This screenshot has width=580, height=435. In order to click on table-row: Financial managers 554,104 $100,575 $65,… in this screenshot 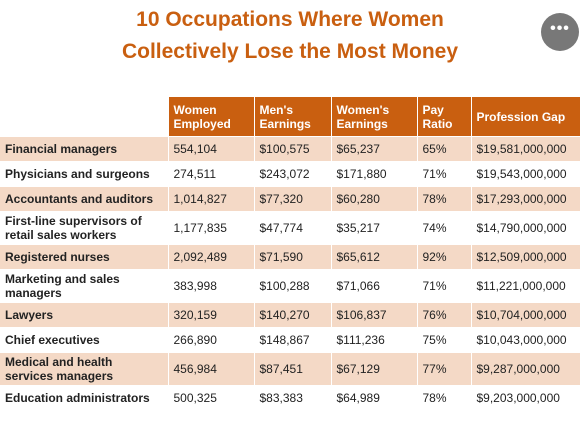, I will do `click(290, 149)`.